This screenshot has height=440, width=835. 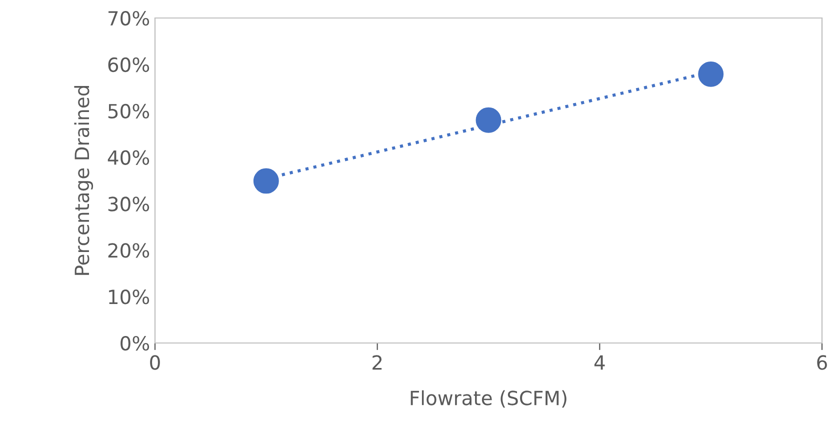 I want to click on y-tick-label: 70%, so click(x=129, y=18).